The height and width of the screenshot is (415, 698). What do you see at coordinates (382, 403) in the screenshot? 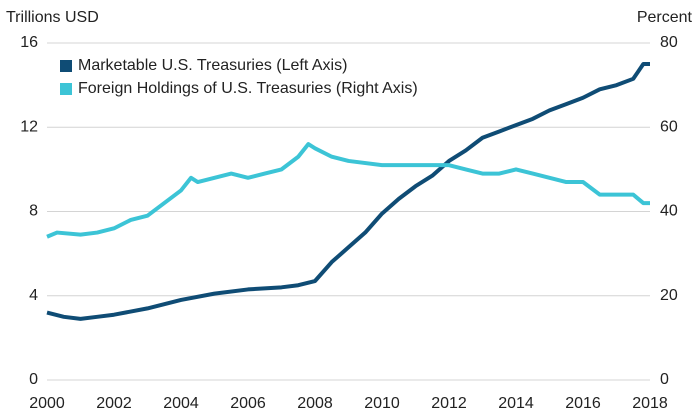
I see `x-tick-label: 2010` at bounding box center [382, 403].